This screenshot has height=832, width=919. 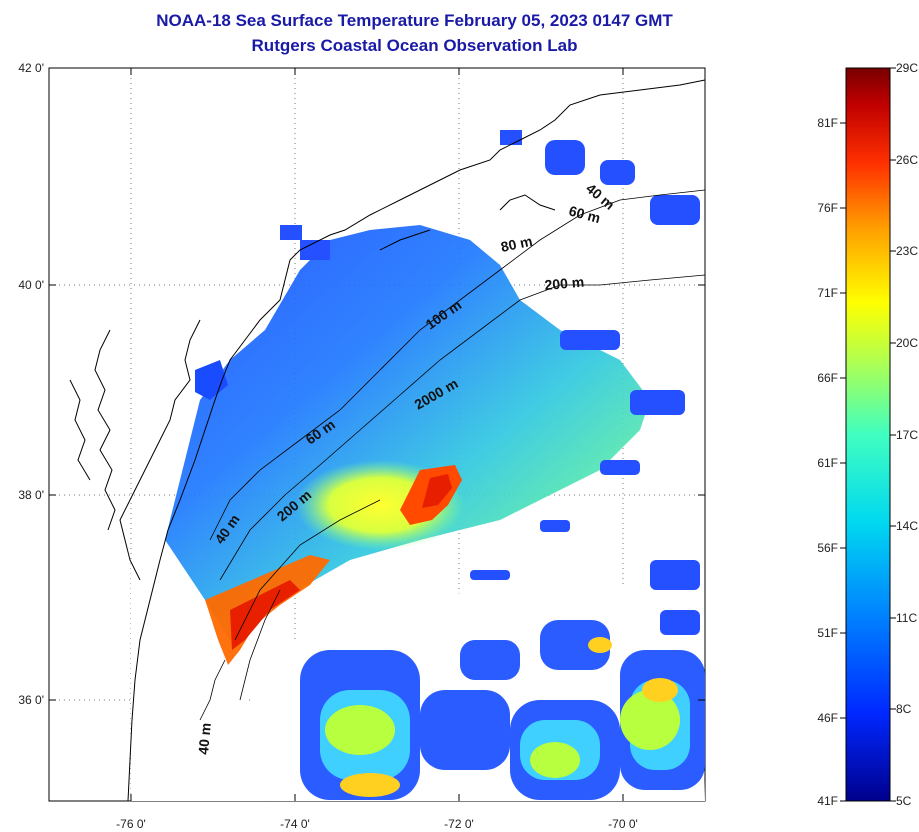 What do you see at coordinates (564, 283) in the screenshot?
I see `contour-label: 200 m` at bounding box center [564, 283].